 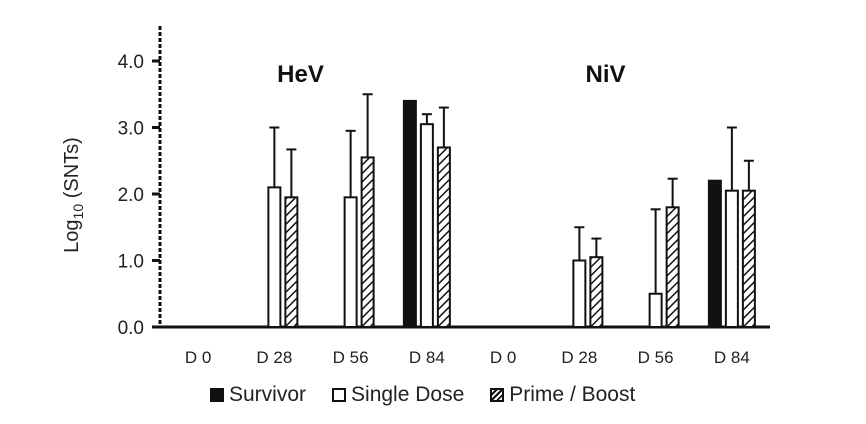 I want to click on legend: Survivor Single Dose Prime / Boost, so click(x=435, y=395).